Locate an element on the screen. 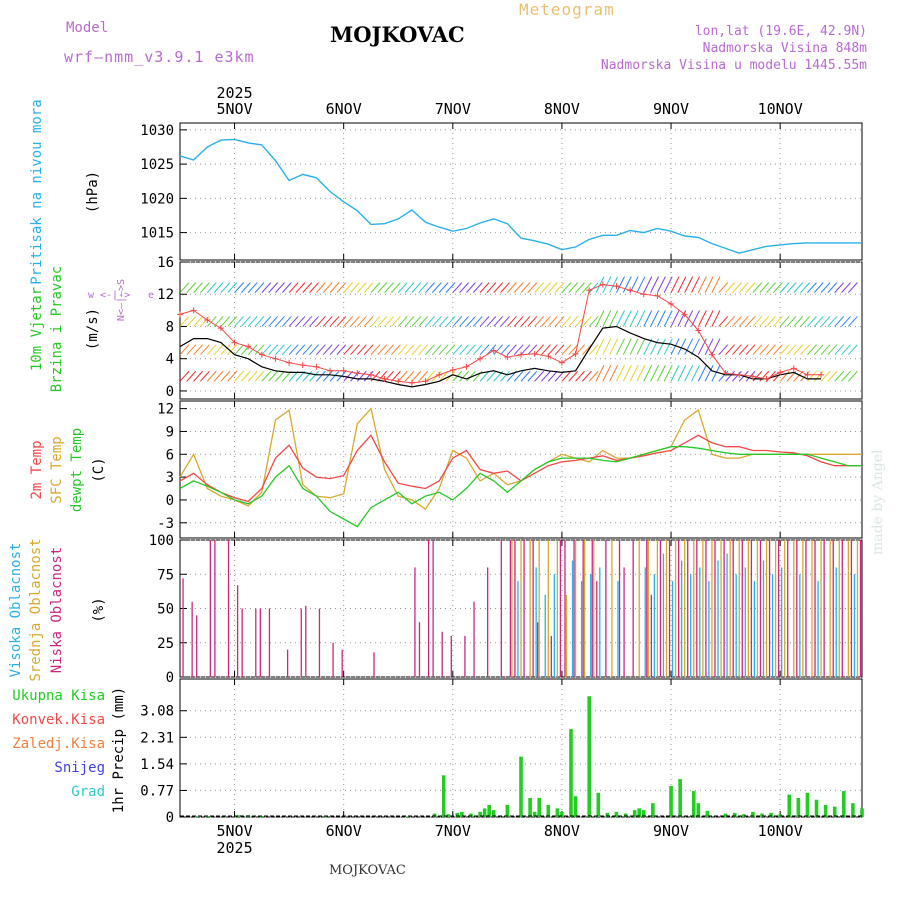  y-tick-label: 9 is located at coordinates (170, 432).